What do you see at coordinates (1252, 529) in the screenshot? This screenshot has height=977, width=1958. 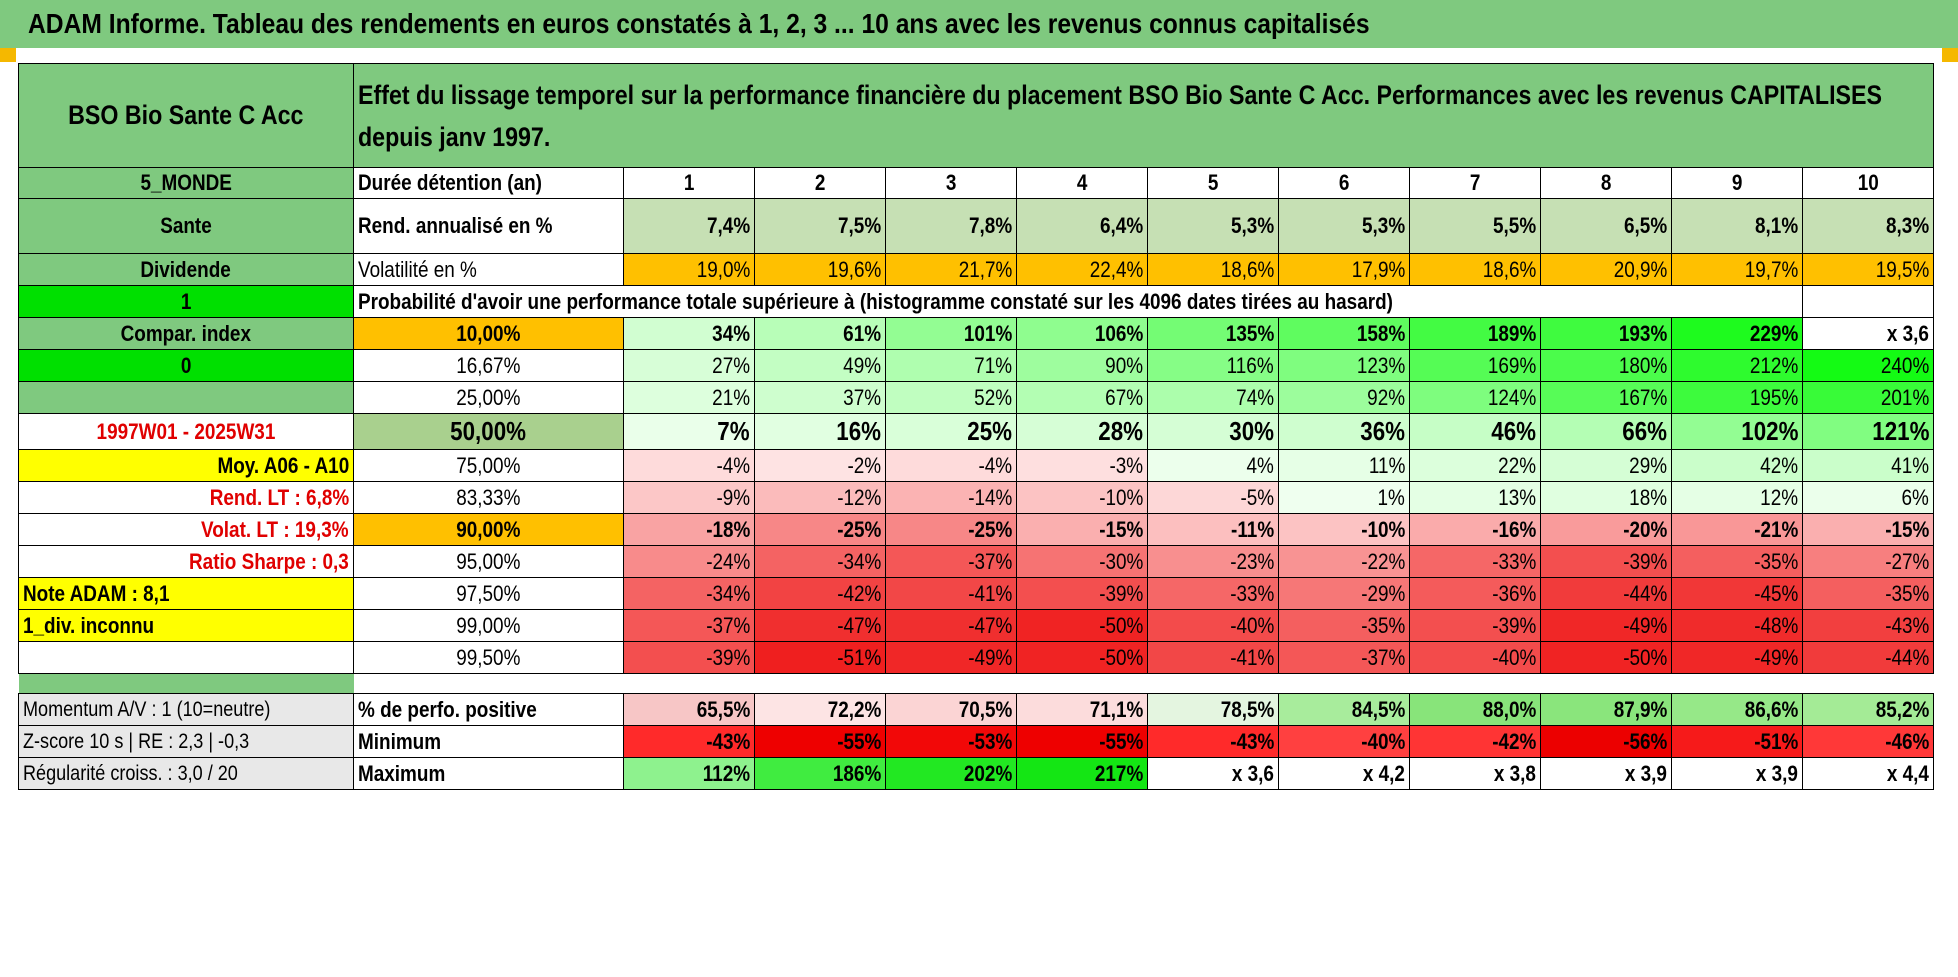 I see `percentile-value-text: -11%` at bounding box center [1252, 529].